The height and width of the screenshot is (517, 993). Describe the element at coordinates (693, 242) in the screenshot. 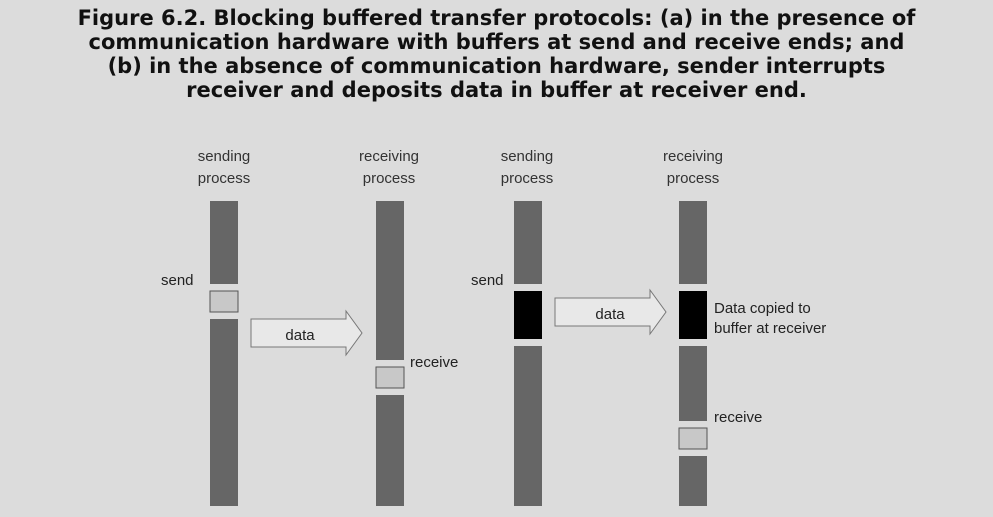

I see `b-receiving-bar-top` at that location.